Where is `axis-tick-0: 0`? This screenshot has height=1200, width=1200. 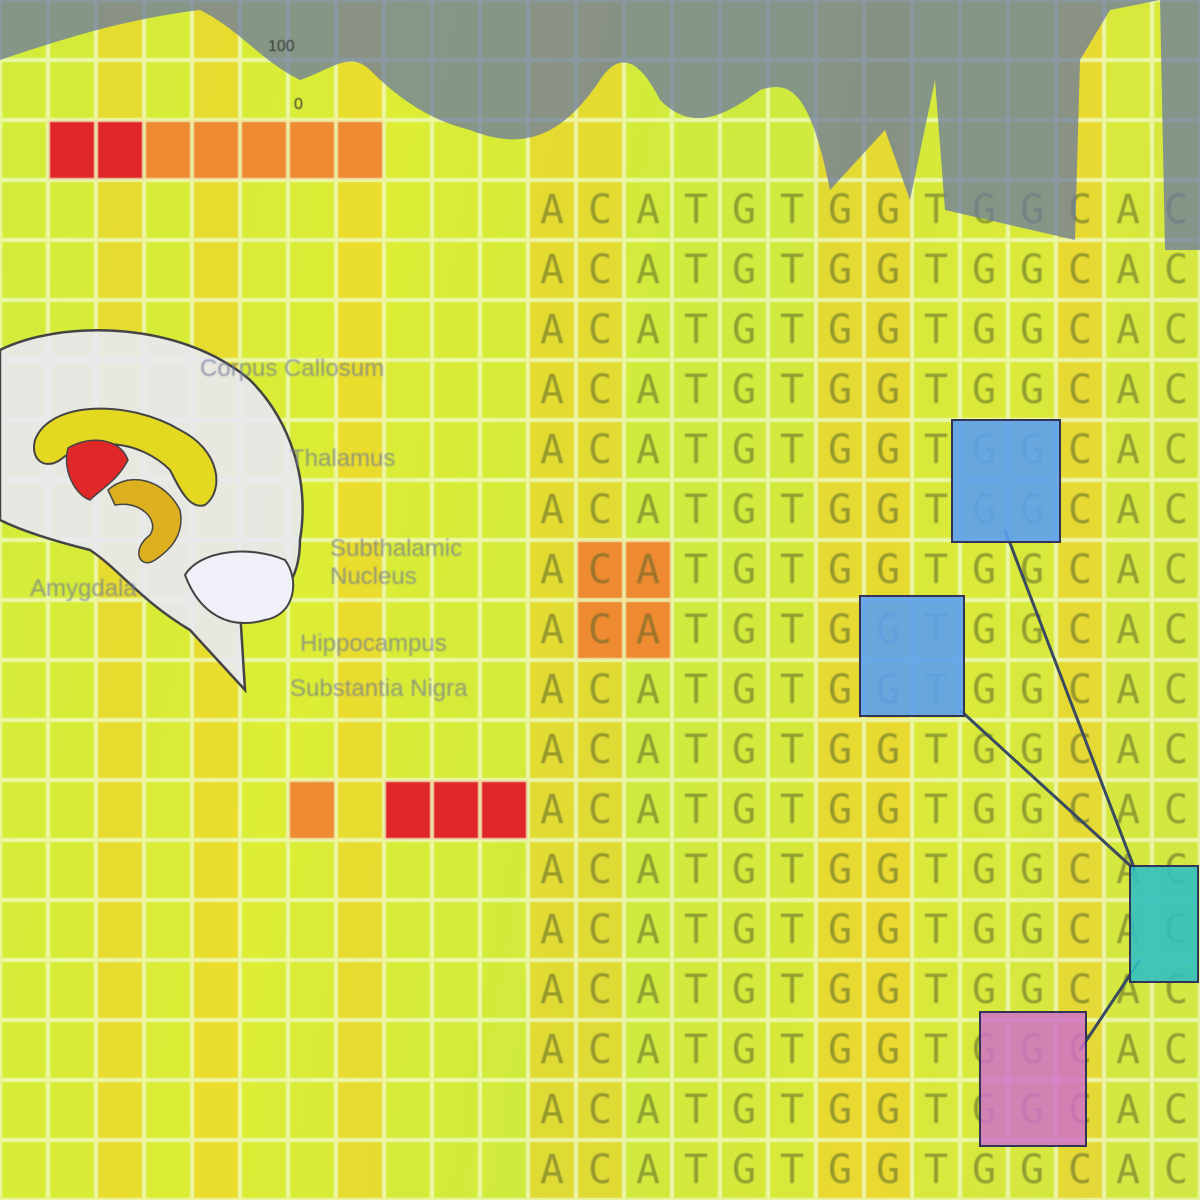
axis-tick-0: 0 is located at coordinates (298, 104).